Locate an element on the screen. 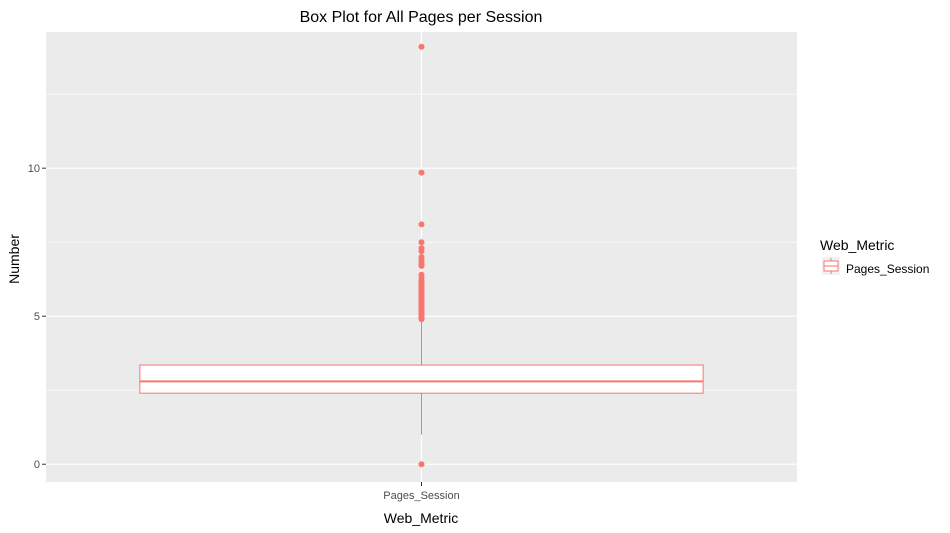 The height and width of the screenshot is (533, 950). x-axis: Pages_Session is located at coordinates (421, 492).